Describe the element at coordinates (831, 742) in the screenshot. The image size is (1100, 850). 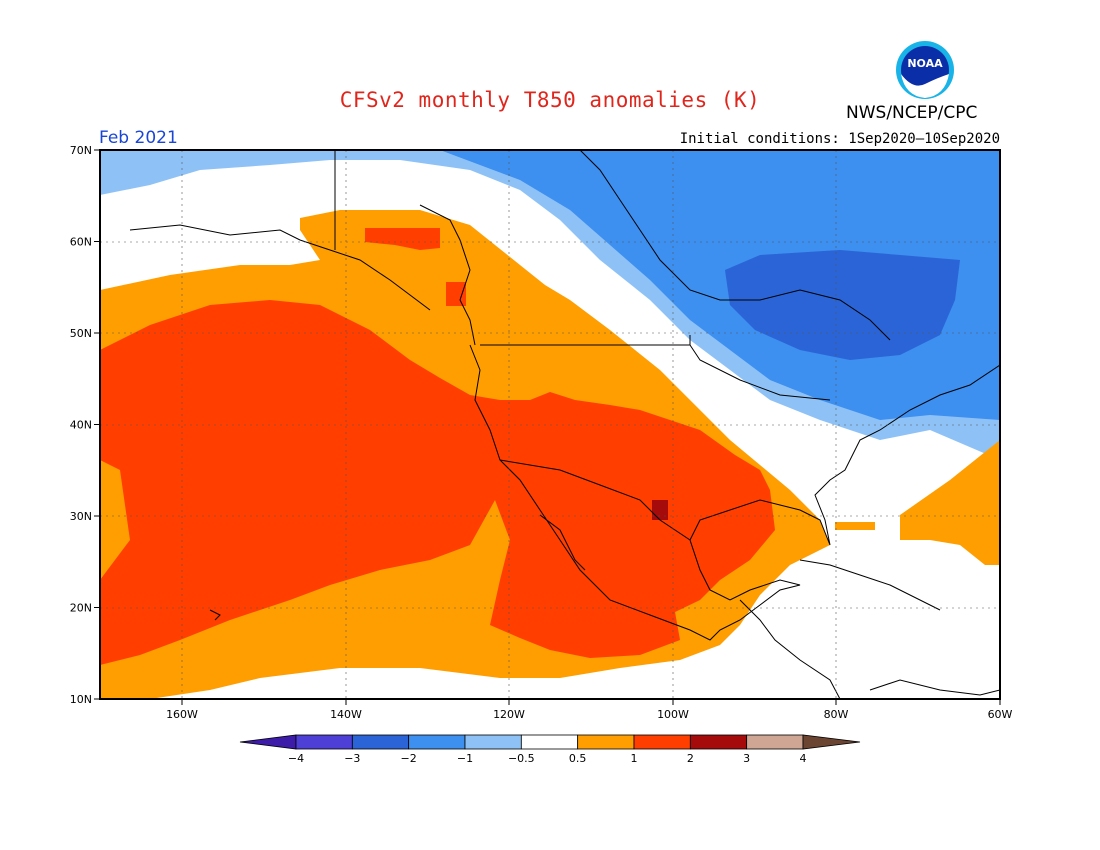
I see `colorbar-max-arrow` at that location.